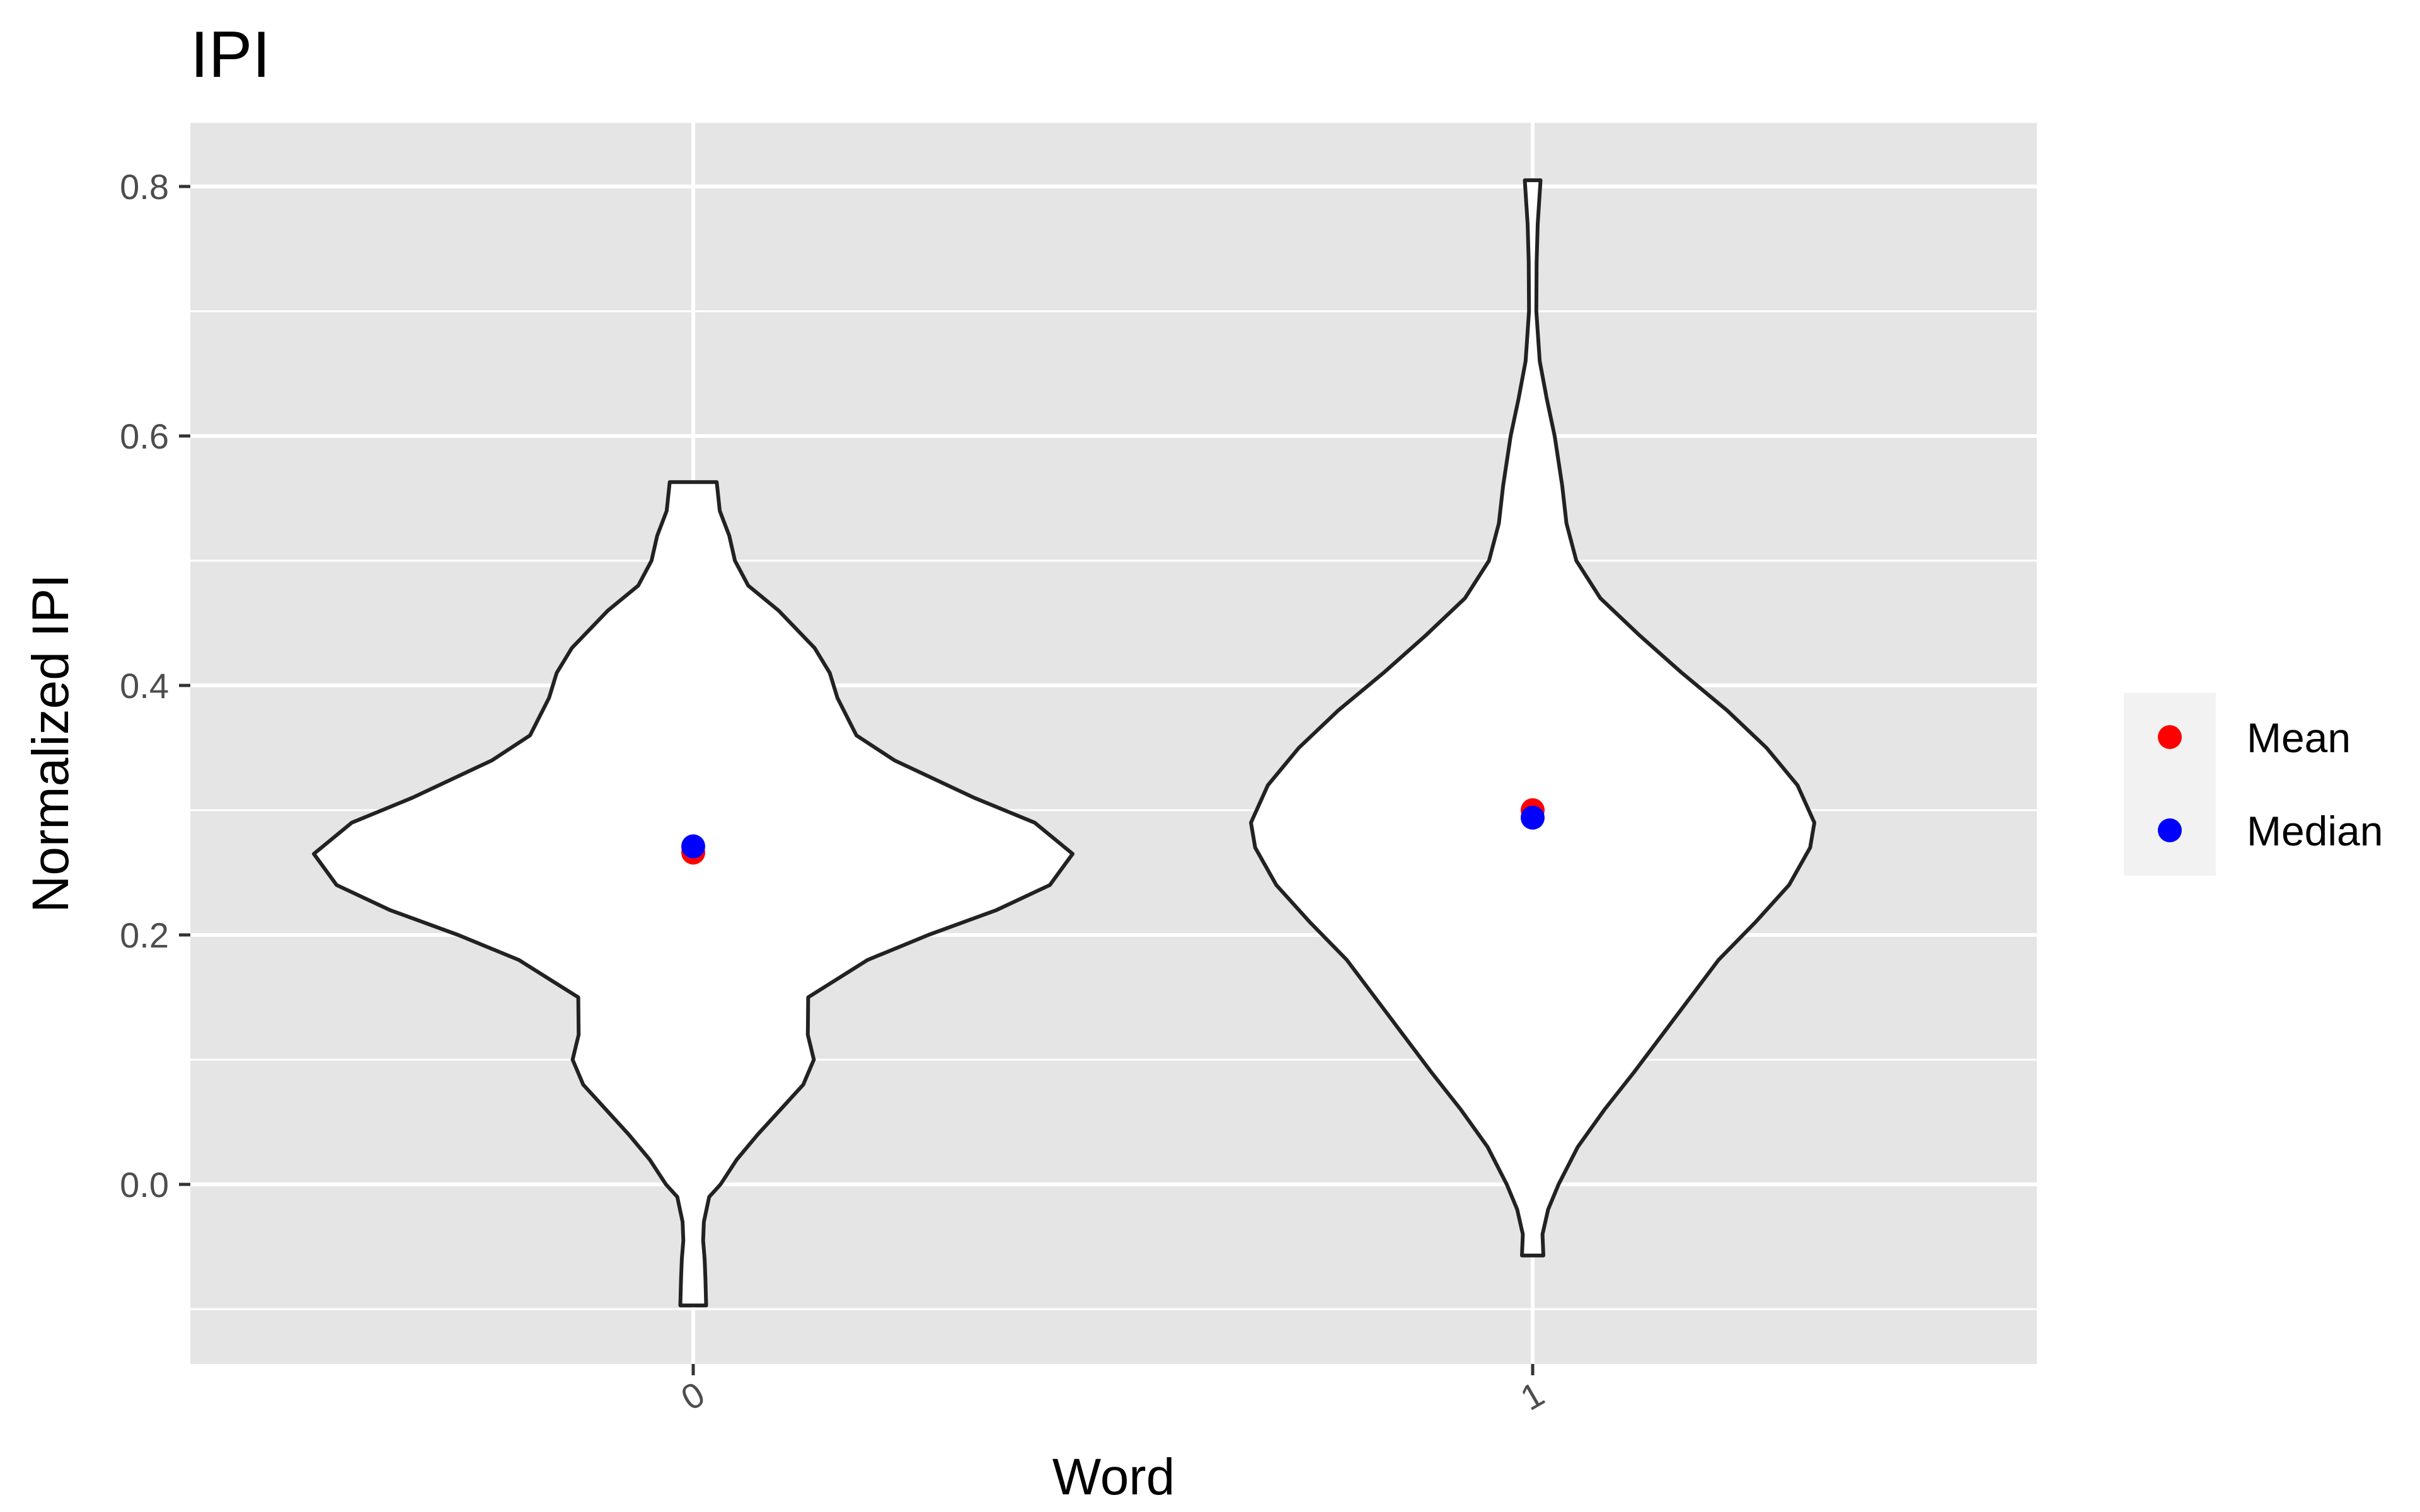  I want to click on legend-median-marker, so click(2170, 830).